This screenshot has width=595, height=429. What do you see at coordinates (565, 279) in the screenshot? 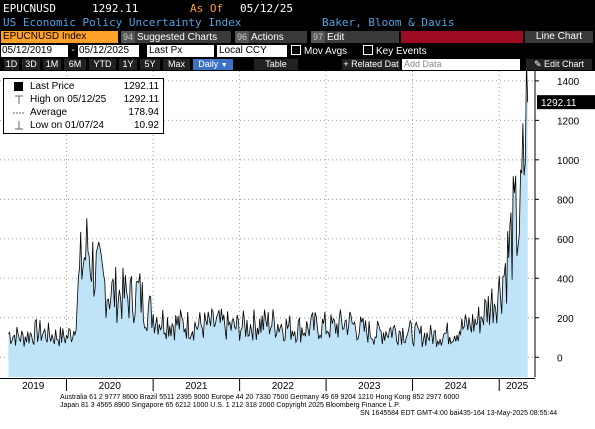
I see `y-tick-label-400: 400` at bounding box center [565, 279].